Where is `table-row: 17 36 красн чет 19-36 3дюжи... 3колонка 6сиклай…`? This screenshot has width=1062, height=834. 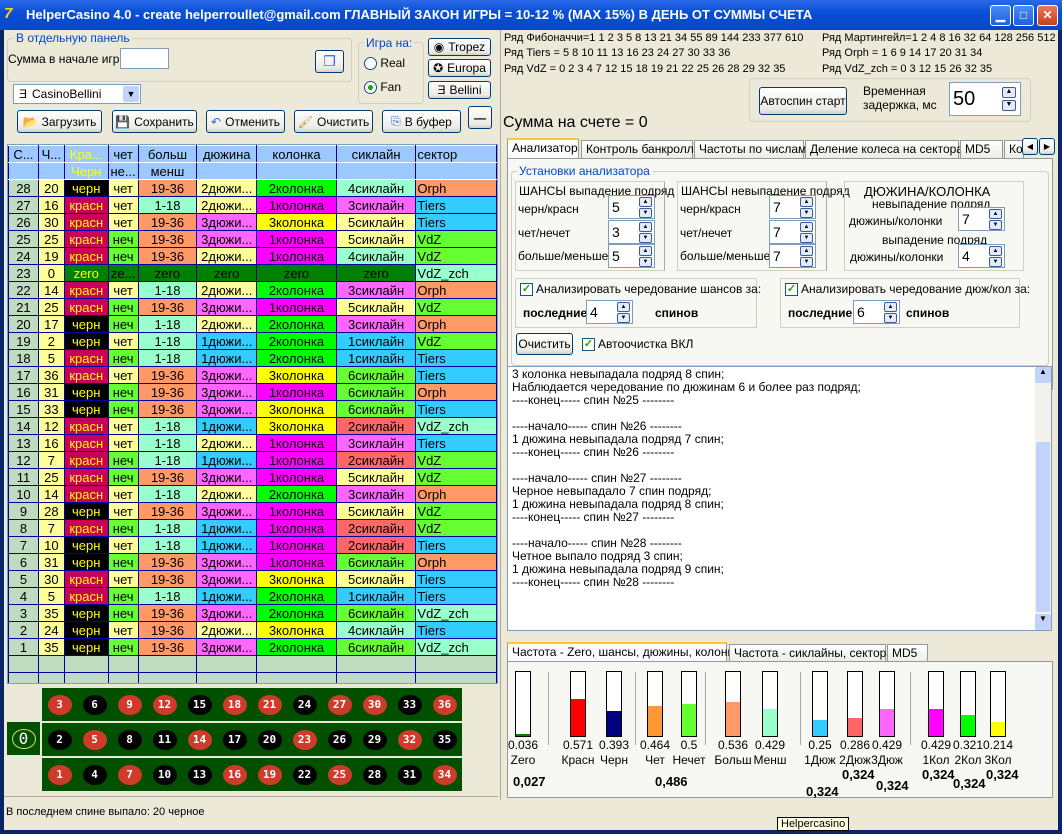 table-row: 17 36 красн чет 19-36 3дюжи... 3колонка 6сиклай… is located at coordinates (252, 375).